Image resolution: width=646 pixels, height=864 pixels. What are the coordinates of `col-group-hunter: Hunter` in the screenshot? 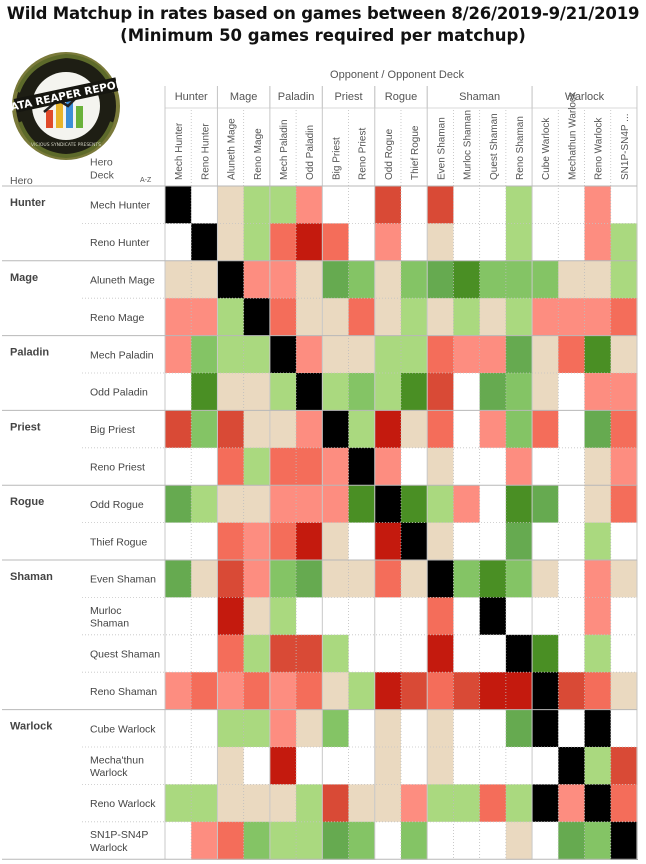 It's located at (191, 97).